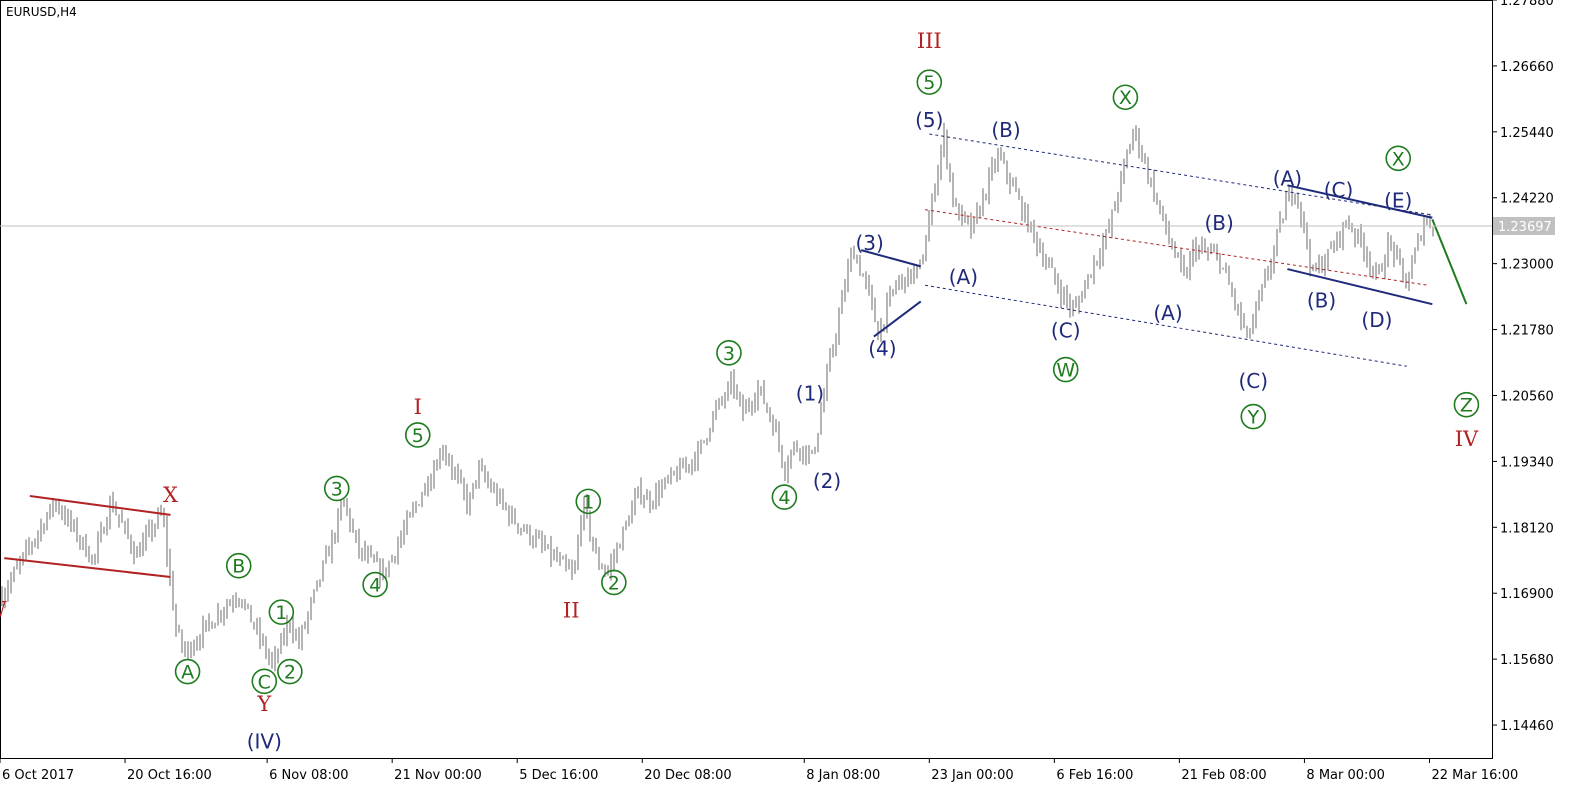  What do you see at coordinates (972, 775) in the screenshot?
I see `x-tick-label: 23 Jan 00:00` at bounding box center [972, 775].